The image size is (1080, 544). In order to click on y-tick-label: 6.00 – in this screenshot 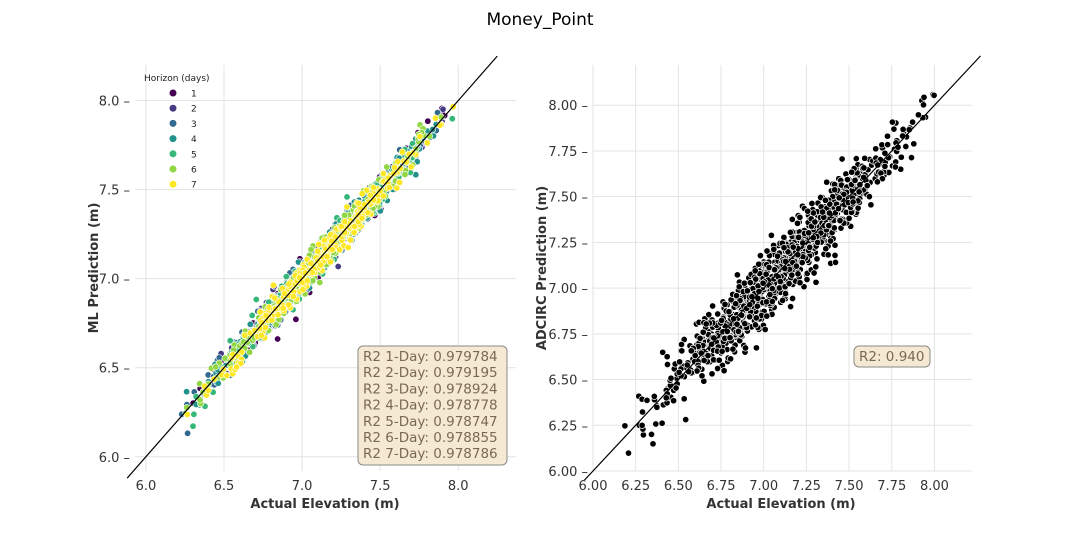, I will do `click(568, 472)`.